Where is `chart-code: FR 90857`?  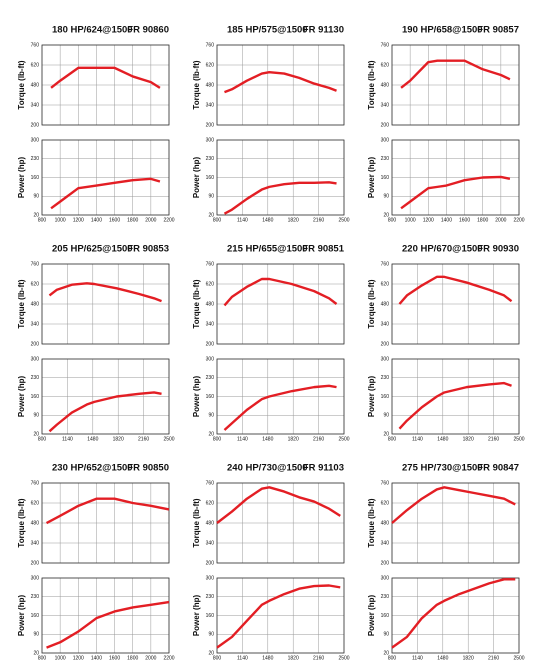
chart-code: FR 90857 is located at coordinates (498, 30).